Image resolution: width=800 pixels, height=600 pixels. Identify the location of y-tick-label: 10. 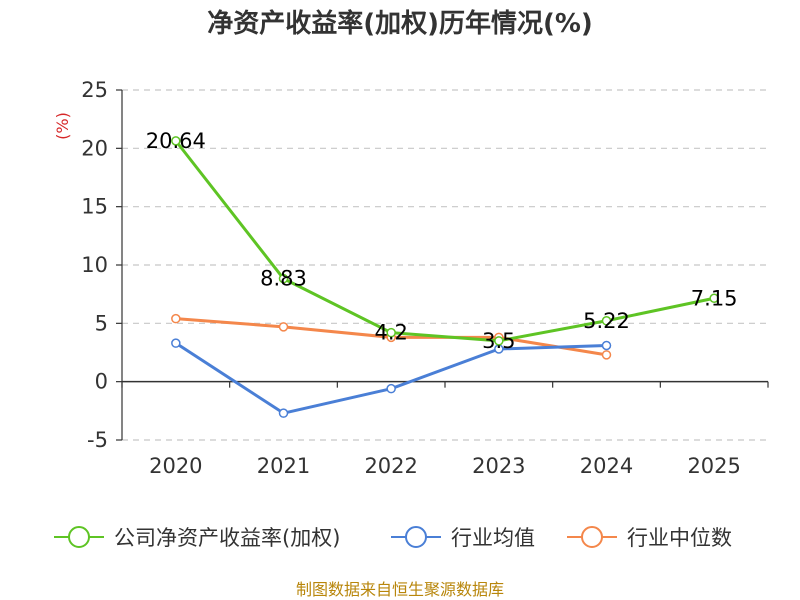
(94, 265).